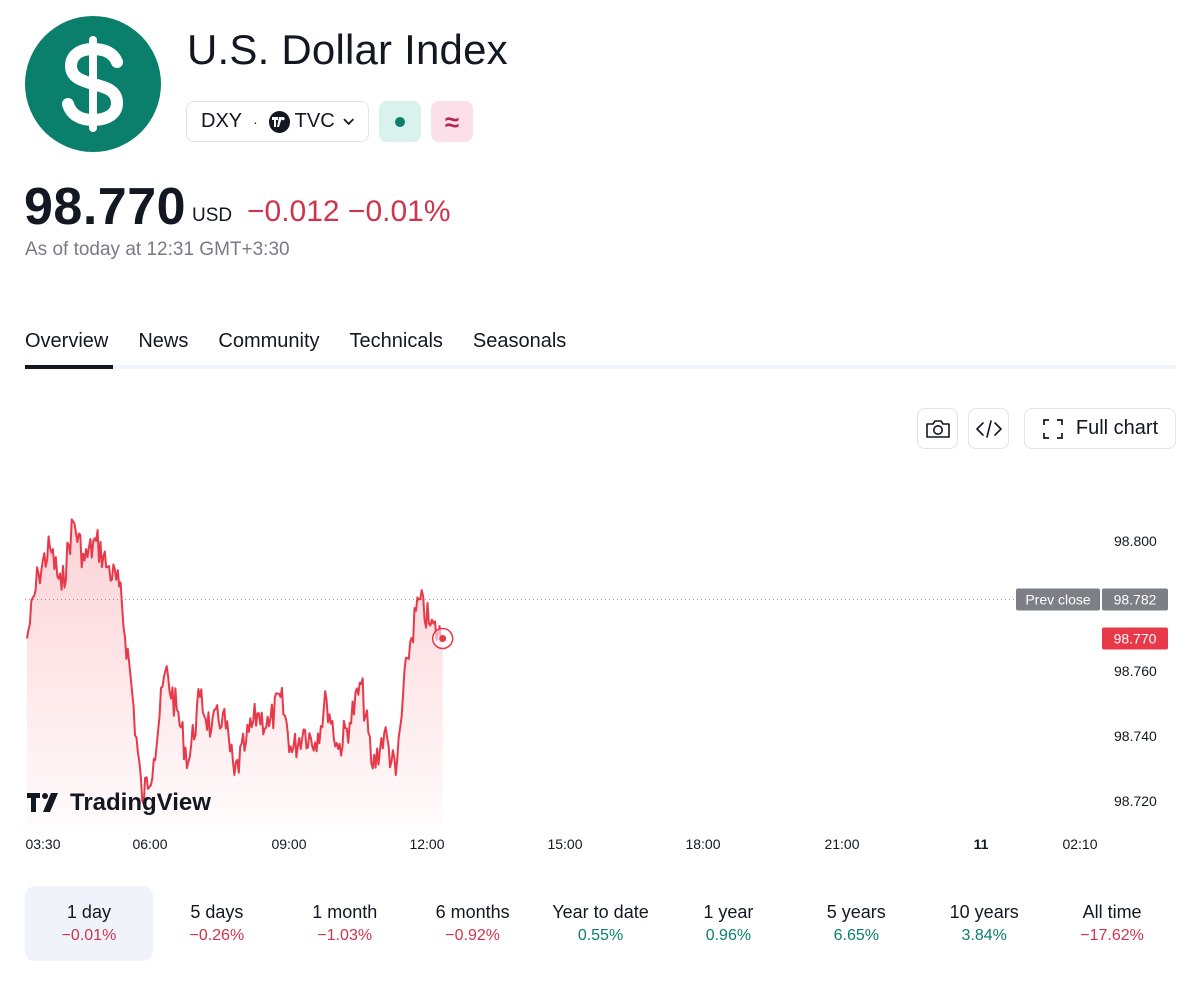  What do you see at coordinates (89, 923) in the screenshot?
I see `period-1-day: 1 day −0.01%` at bounding box center [89, 923].